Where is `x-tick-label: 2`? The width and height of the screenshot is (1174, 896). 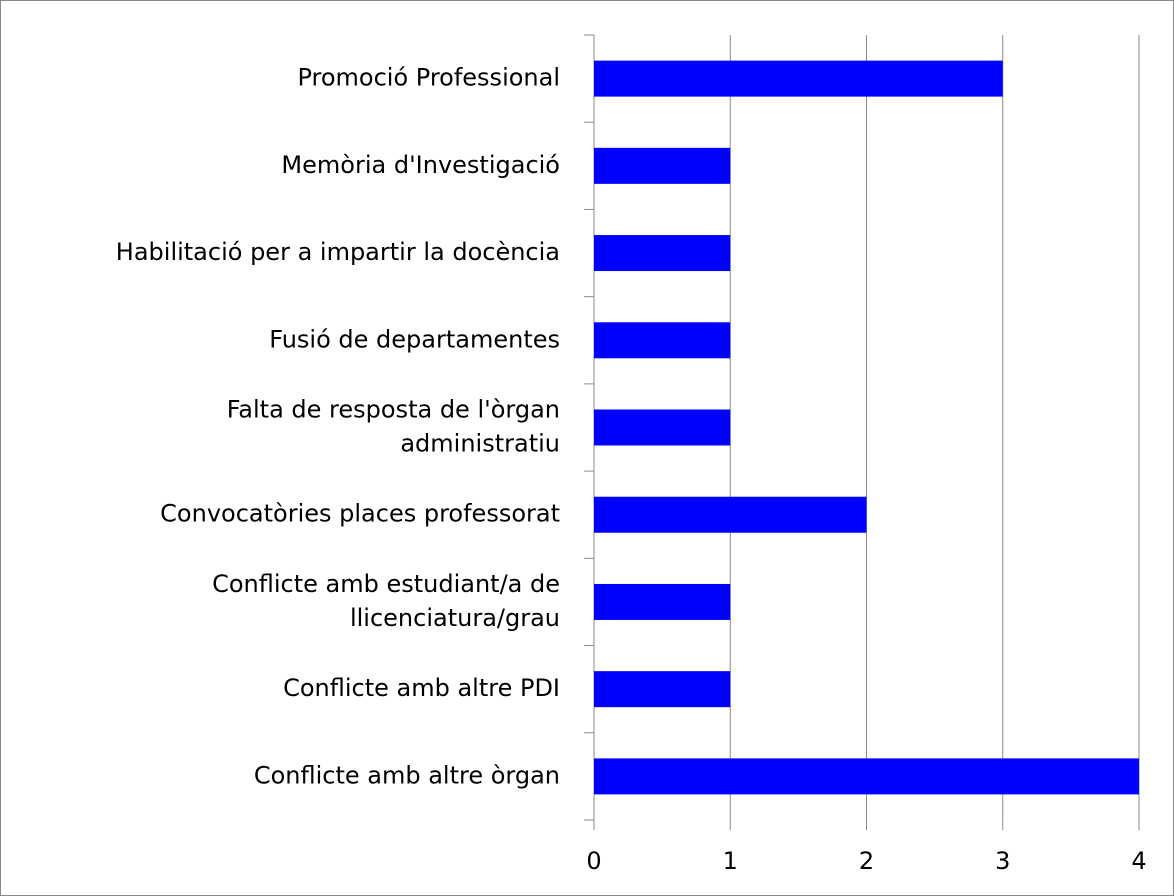
x-tick-label: 2 is located at coordinates (866, 861).